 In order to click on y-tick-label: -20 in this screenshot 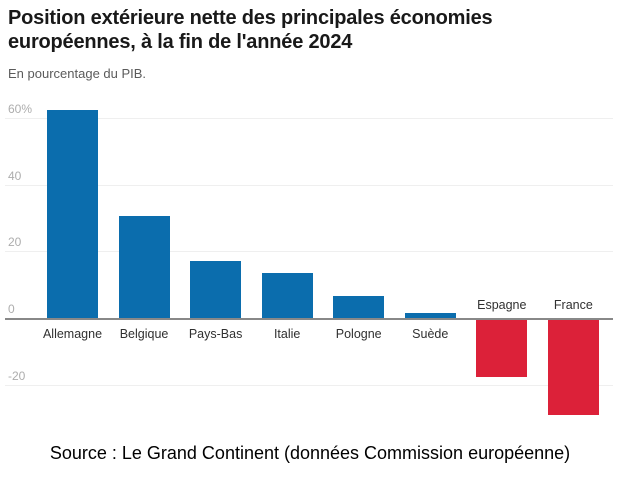, I will do `click(17, 375)`.